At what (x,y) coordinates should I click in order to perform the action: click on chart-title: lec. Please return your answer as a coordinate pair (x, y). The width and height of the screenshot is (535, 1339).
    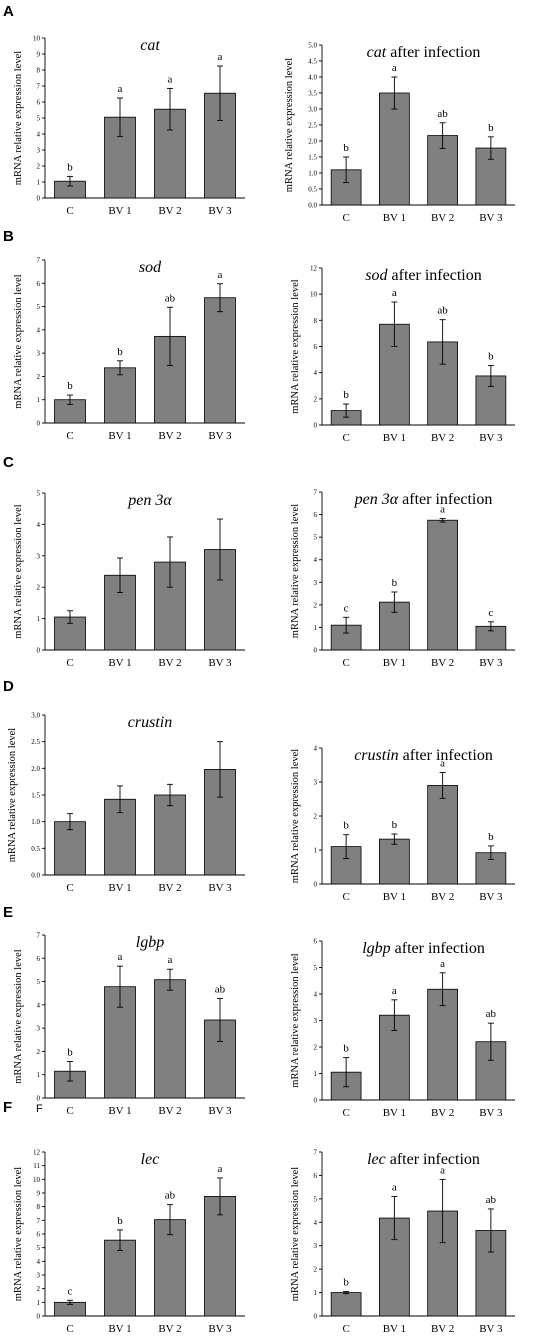
    Looking at the image, I should click on (150, 1159).